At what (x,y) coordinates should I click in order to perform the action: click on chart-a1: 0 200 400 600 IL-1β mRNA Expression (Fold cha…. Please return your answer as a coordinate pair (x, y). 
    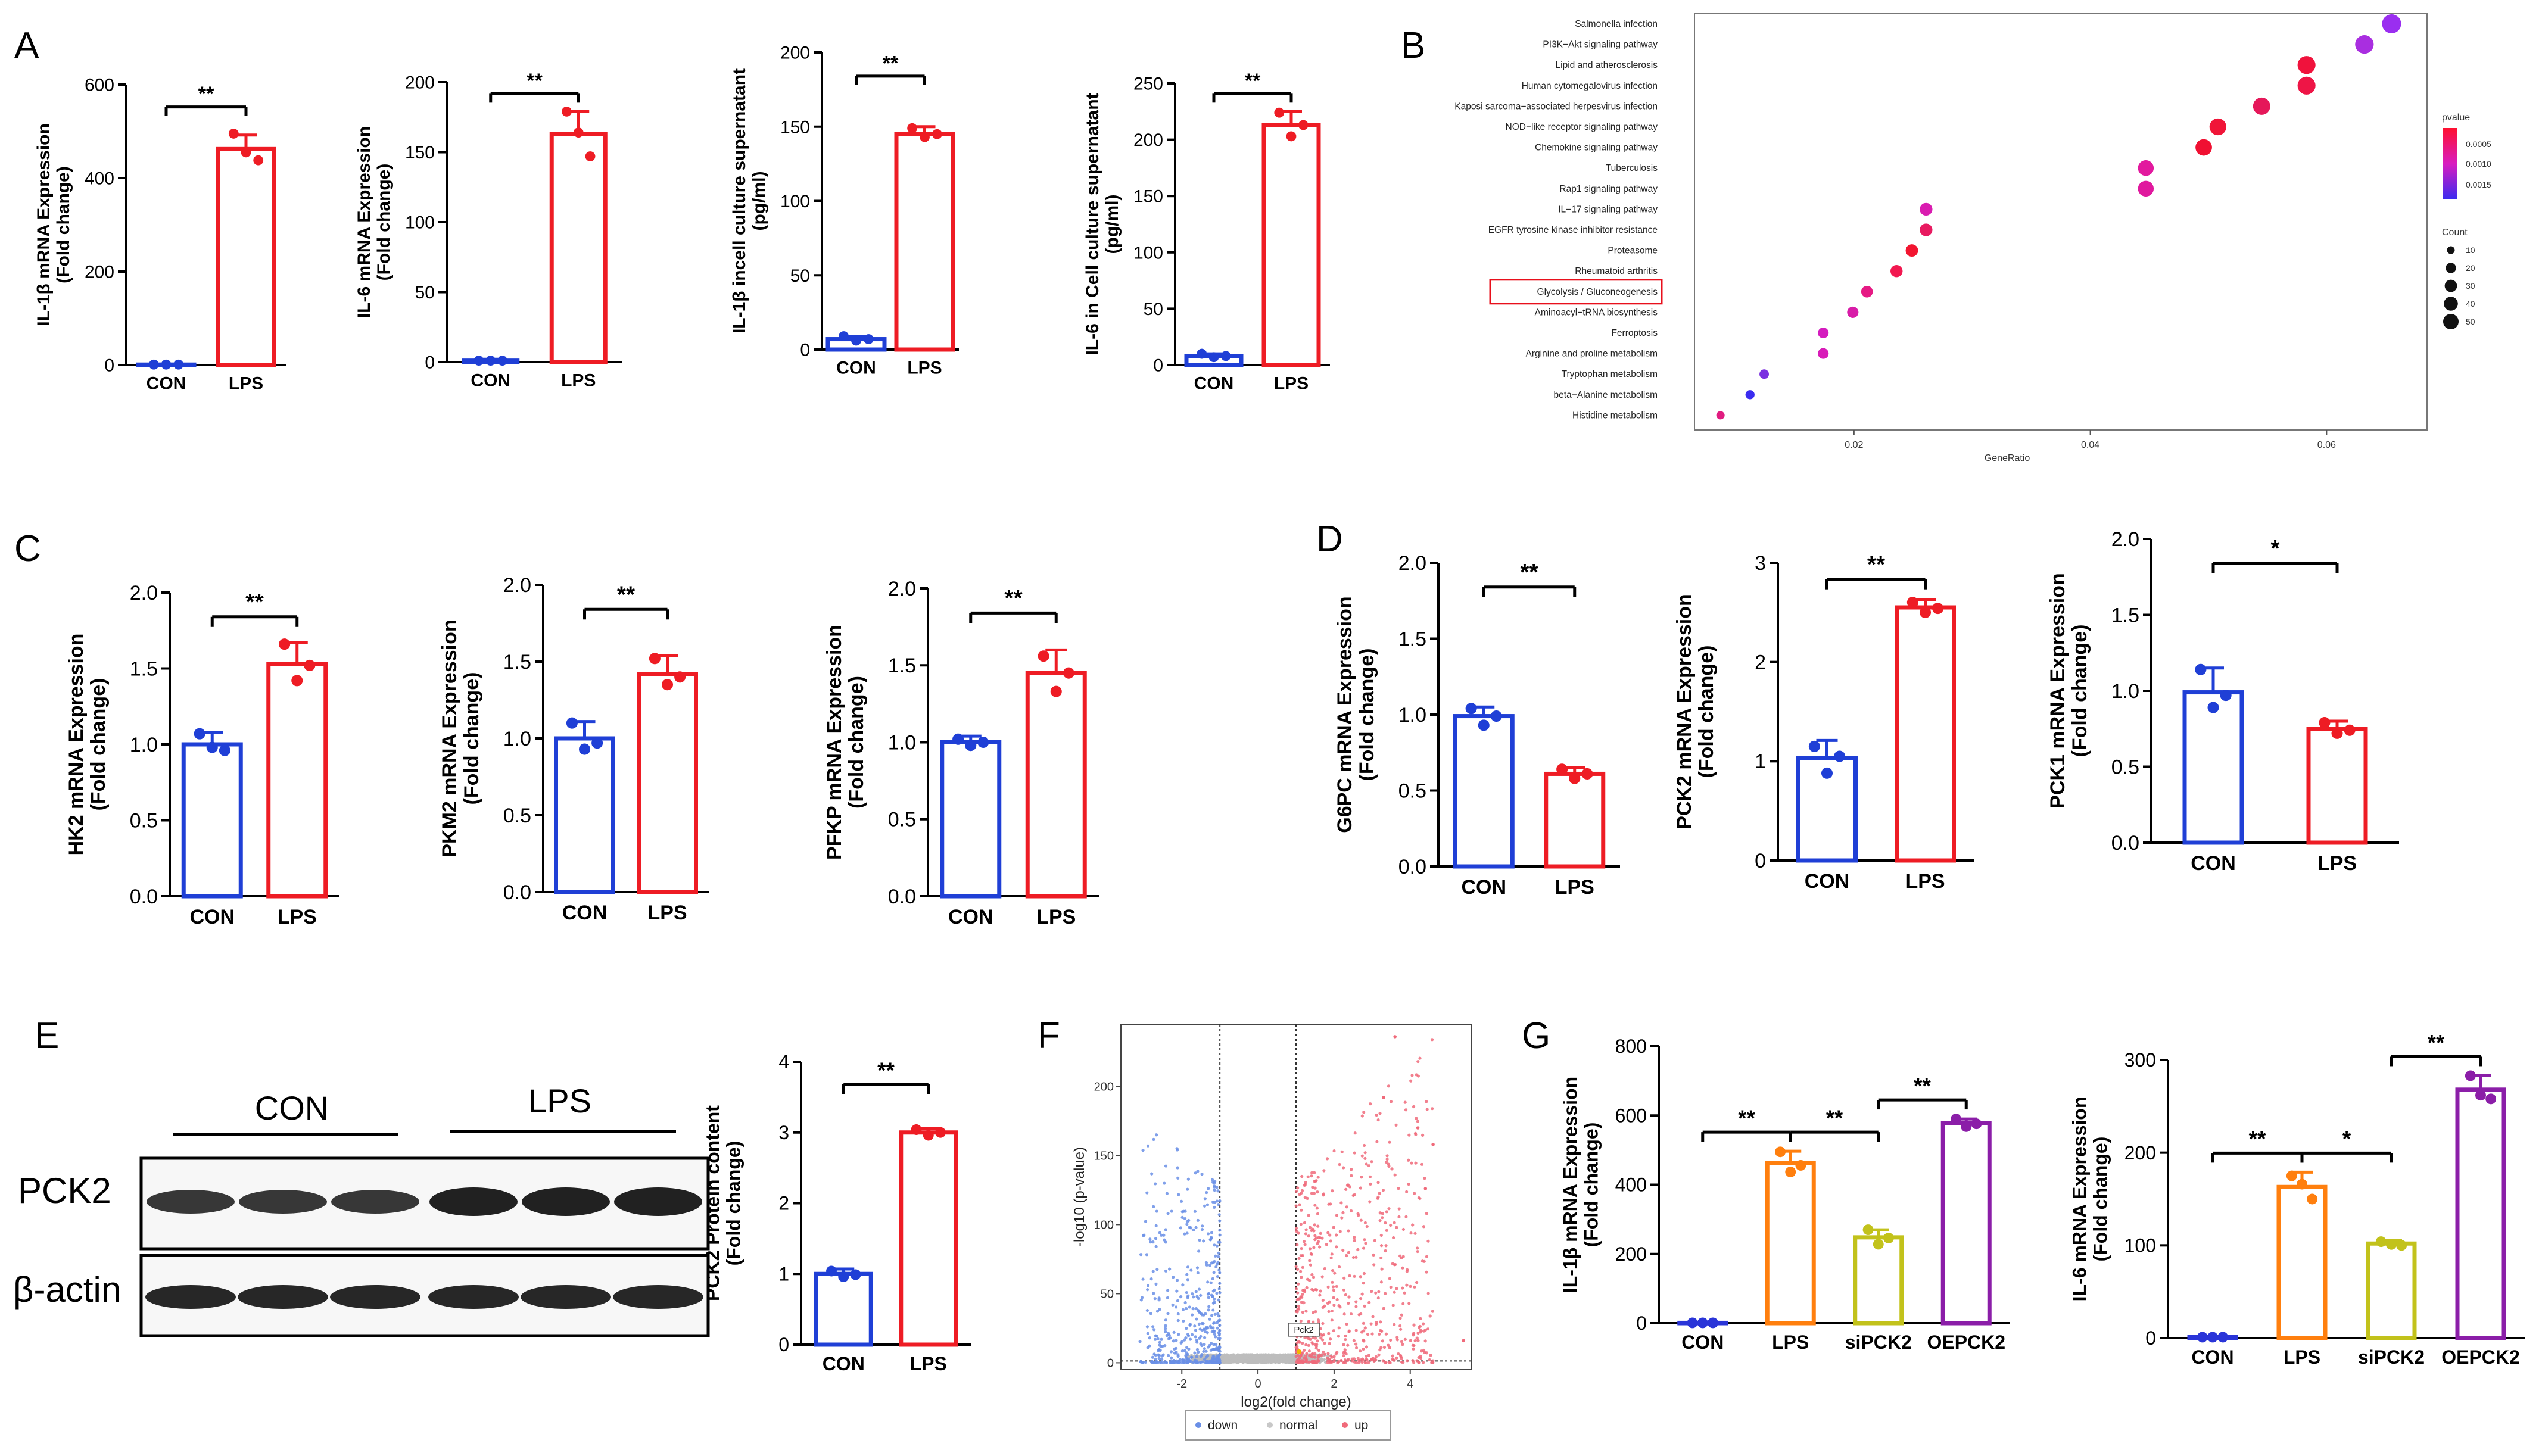
    Looking at the image, I should click on (160, 235).